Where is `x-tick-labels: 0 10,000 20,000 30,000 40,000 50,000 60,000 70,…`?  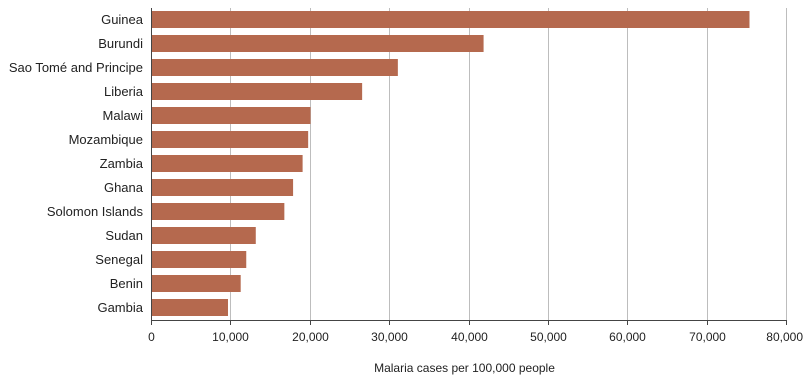
x-tick-labels: 0 10,000 20,000 30,000 40,000 50,000 60,000 70,… is located at coordinates (475, 332).